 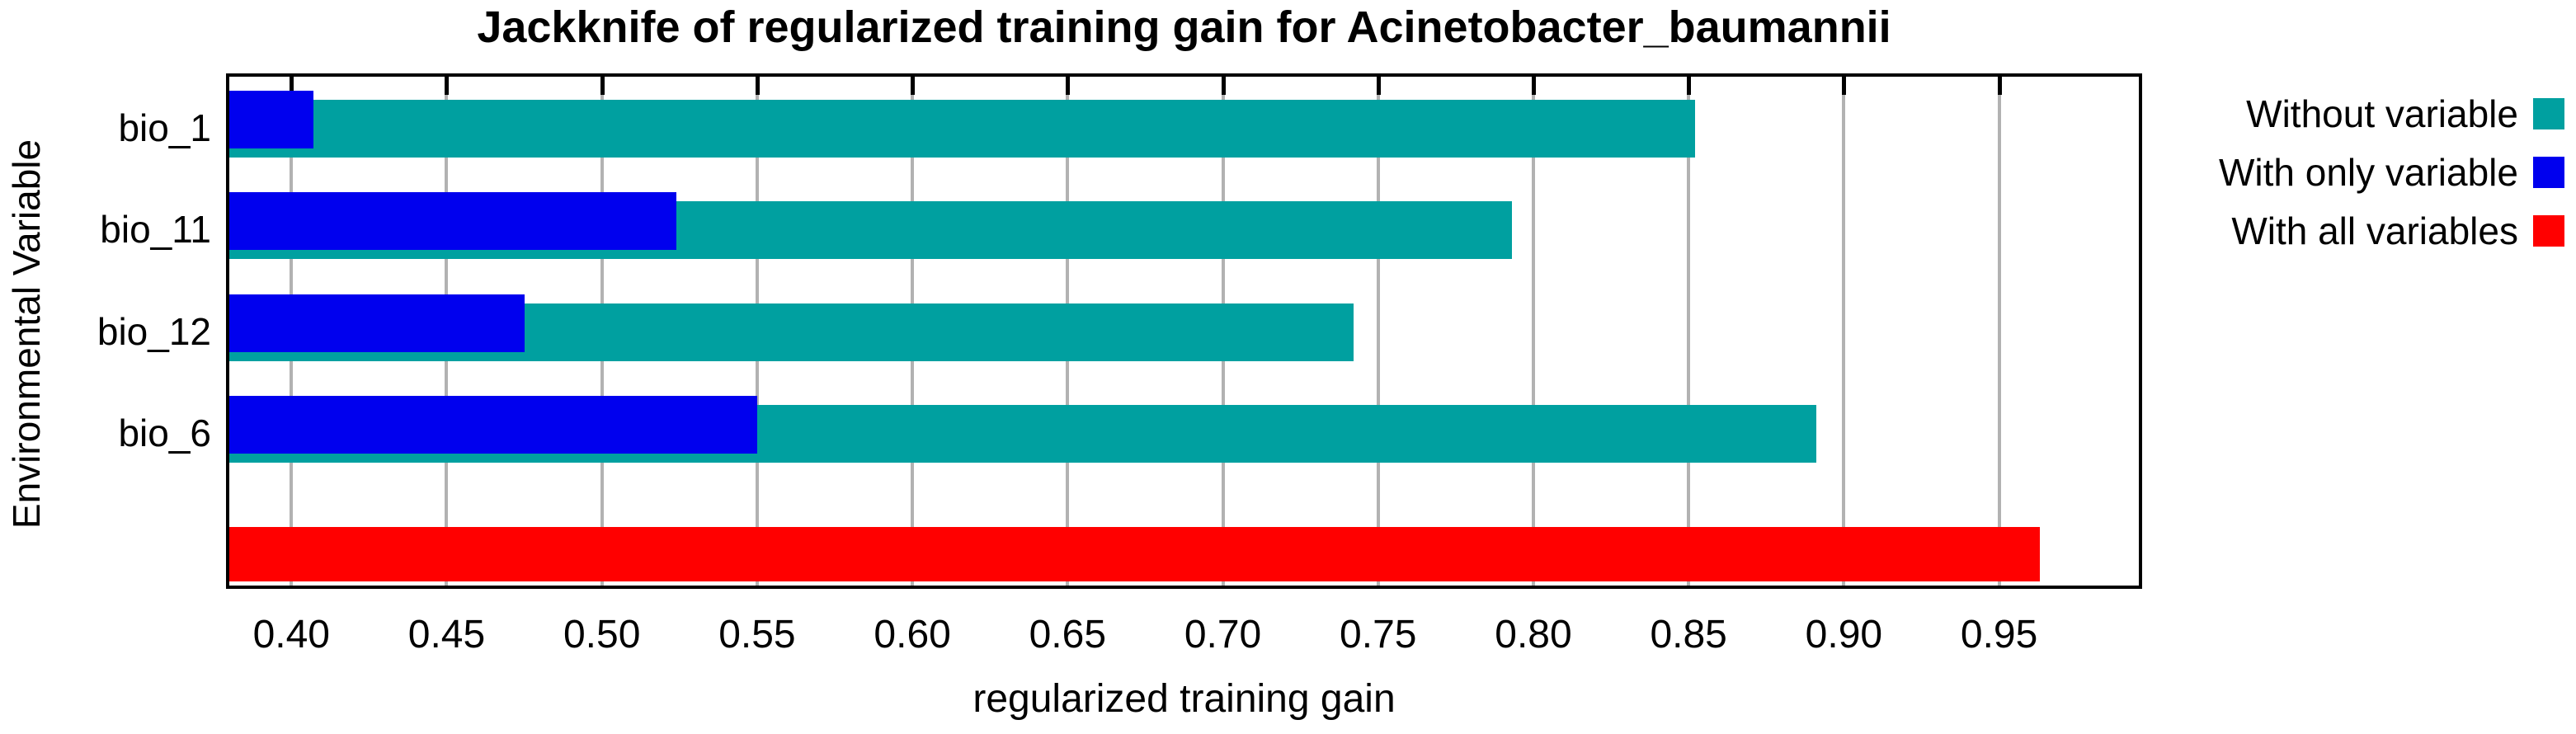 What do you see at coordinates (757, 634) in the screenshot?
I see `x-tick-label: 0.55` at bounding box center [757, 634].